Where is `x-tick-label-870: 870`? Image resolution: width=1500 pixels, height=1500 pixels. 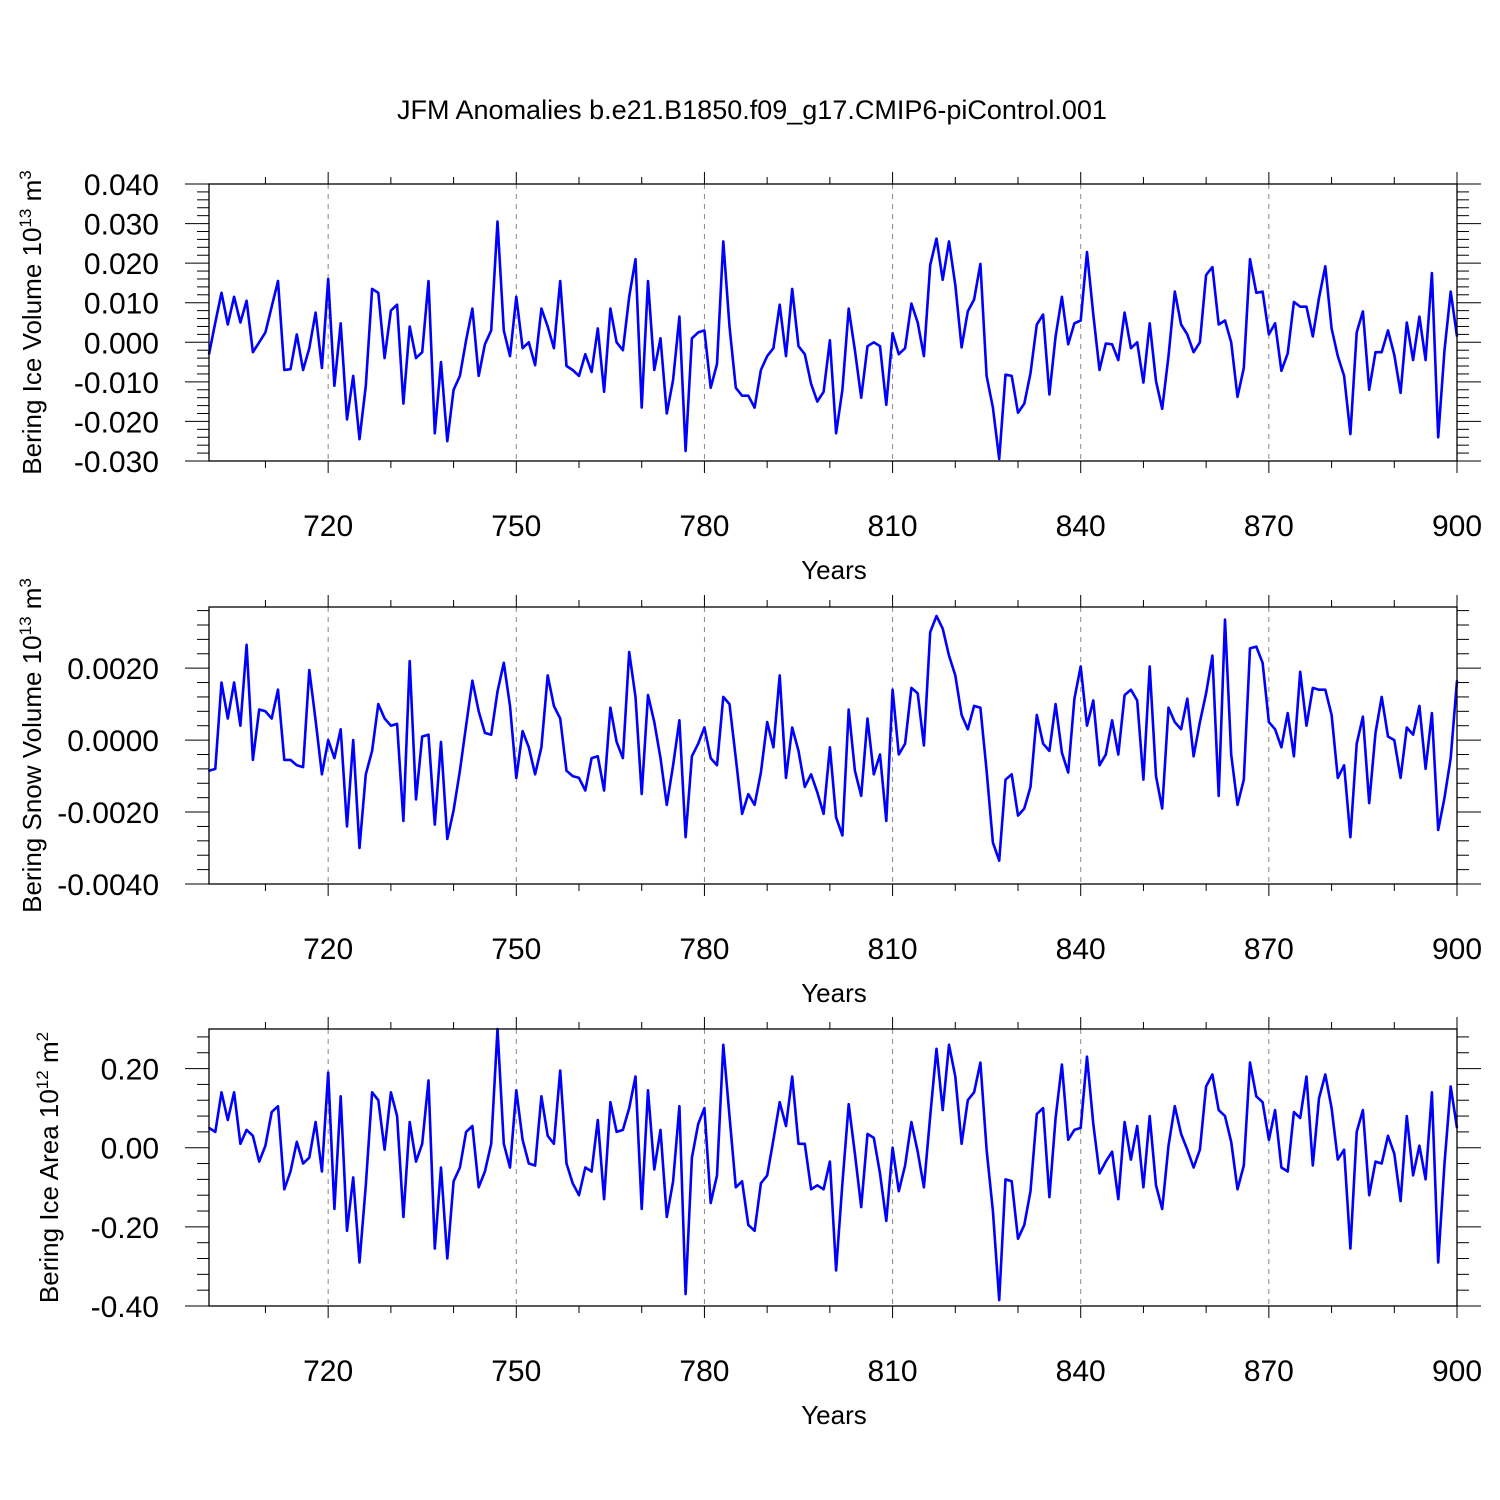
x-tick-label-870: 870 is located at coordinates (1269, 949).